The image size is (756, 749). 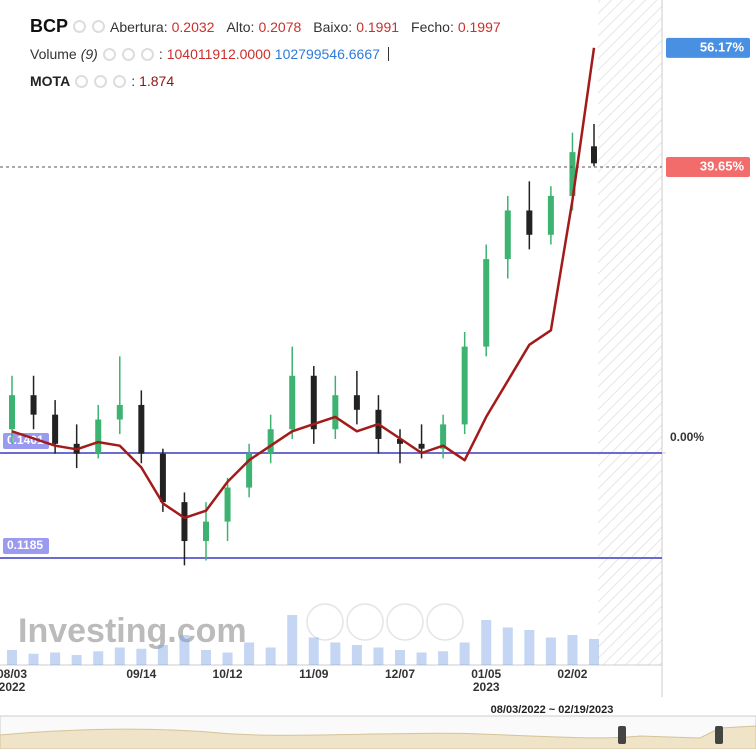 What do you see at coordinates (722, 46) in the screenshot?
I see `compare-label: 56.17%` at bounding box center [722, 46].